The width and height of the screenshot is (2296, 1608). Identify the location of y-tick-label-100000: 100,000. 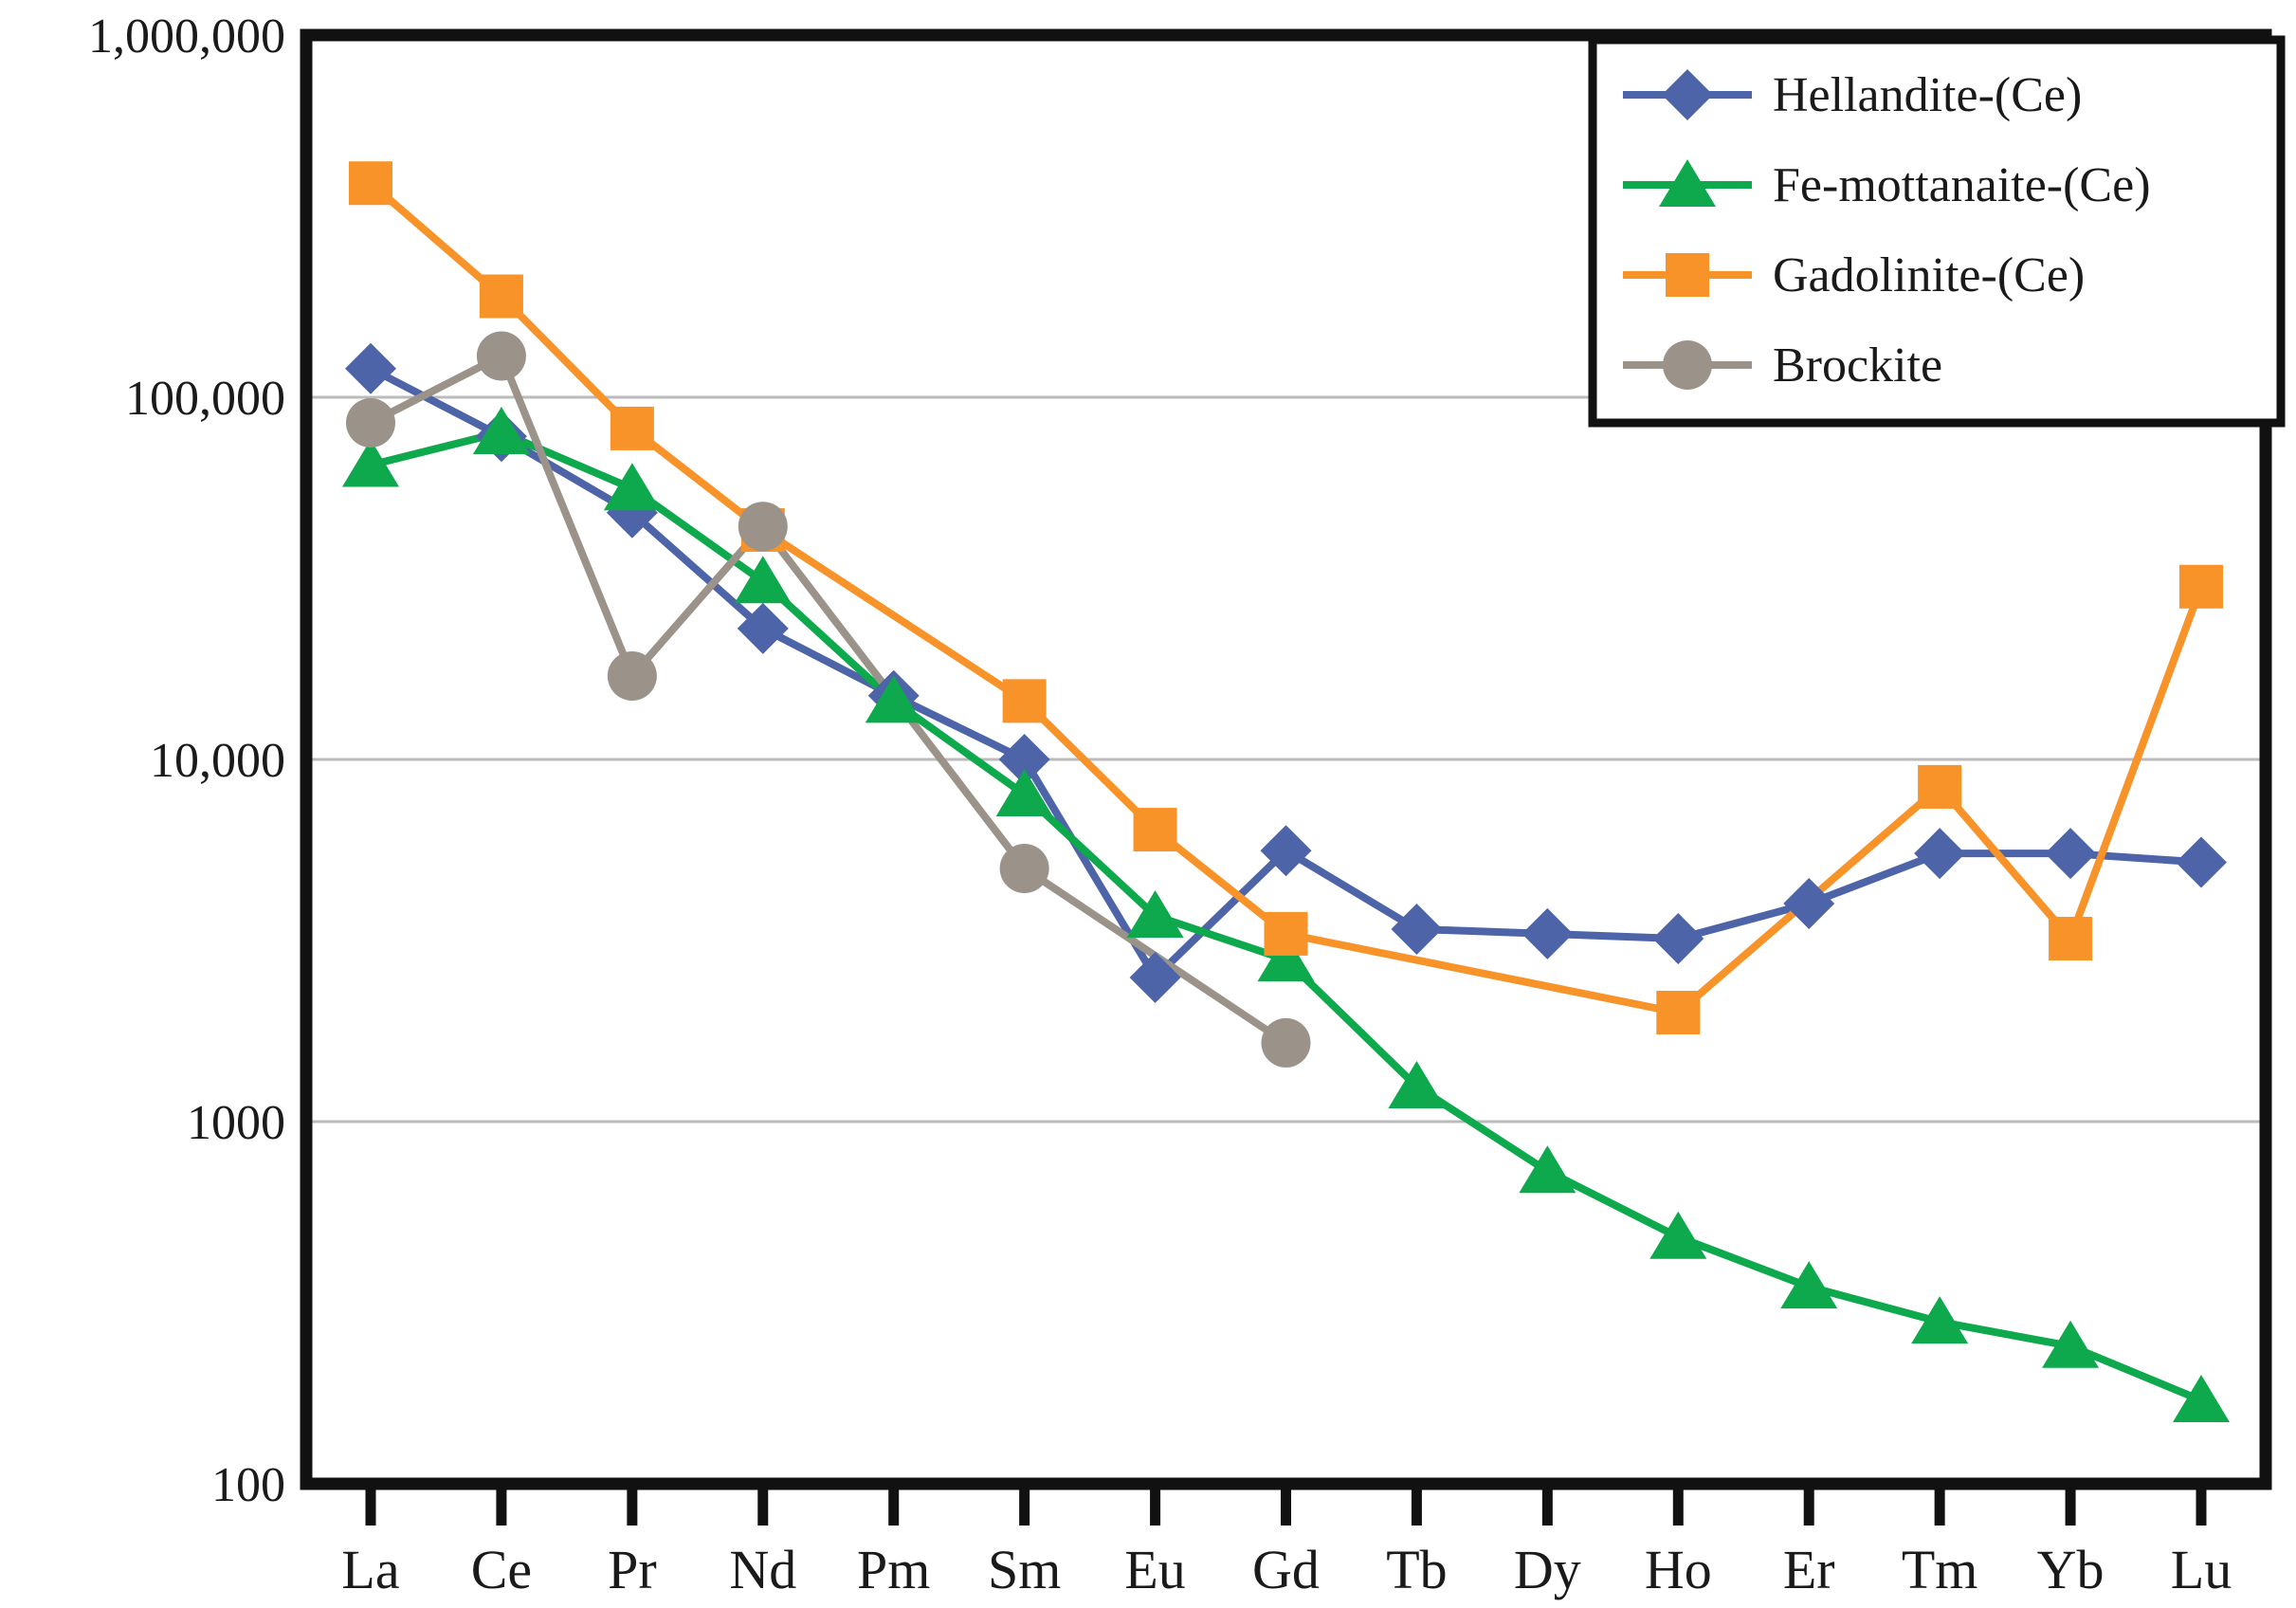
(205, 399).